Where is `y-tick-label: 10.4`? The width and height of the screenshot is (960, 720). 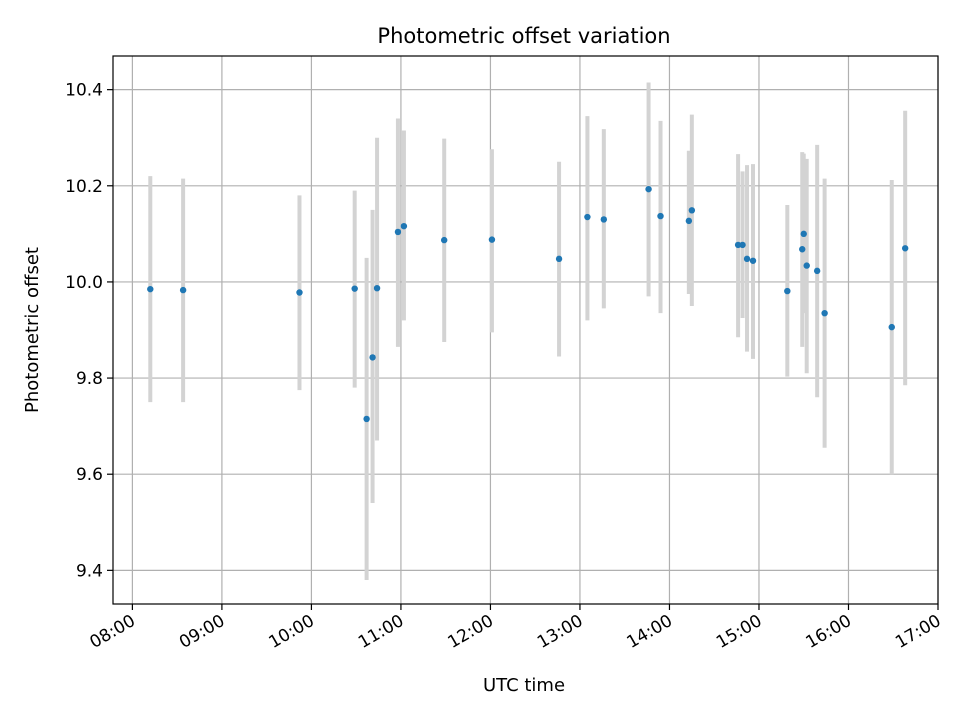
y-tick-label: 10.4 is located at coordinates (84, 91).